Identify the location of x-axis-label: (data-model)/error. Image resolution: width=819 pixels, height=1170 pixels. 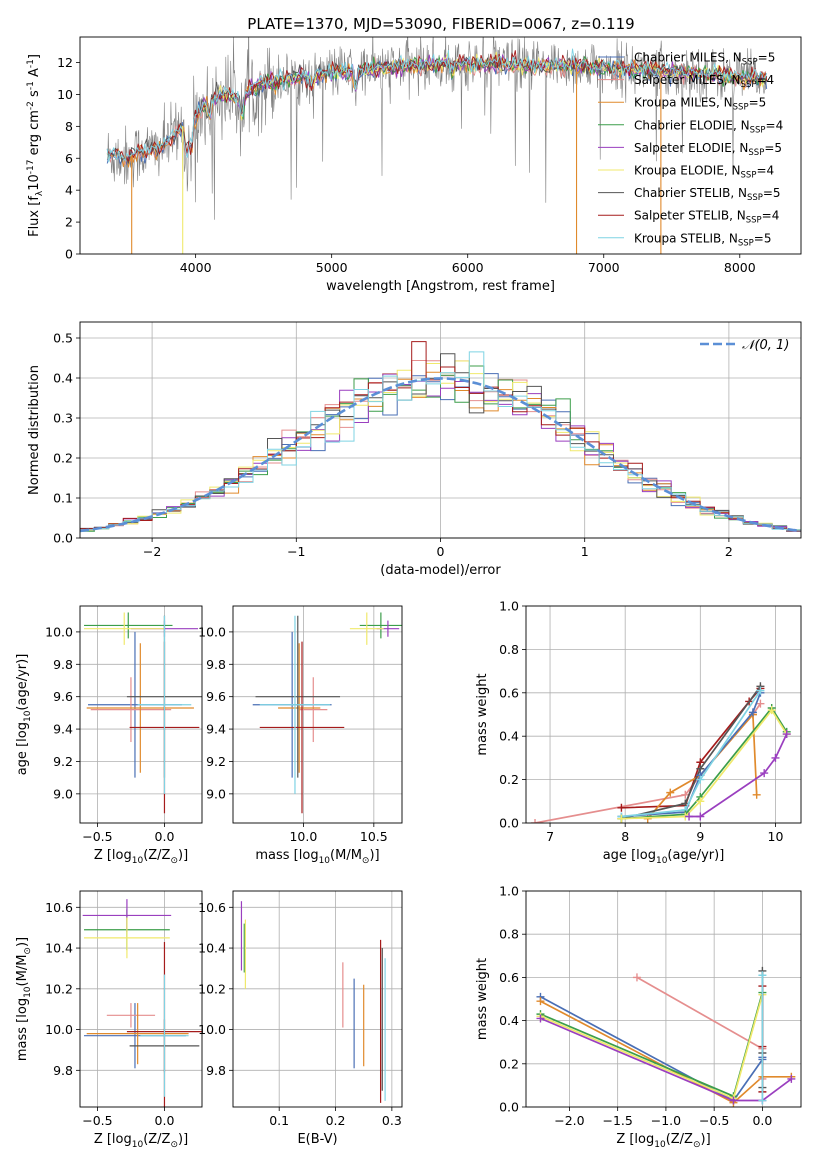
(440, 570).